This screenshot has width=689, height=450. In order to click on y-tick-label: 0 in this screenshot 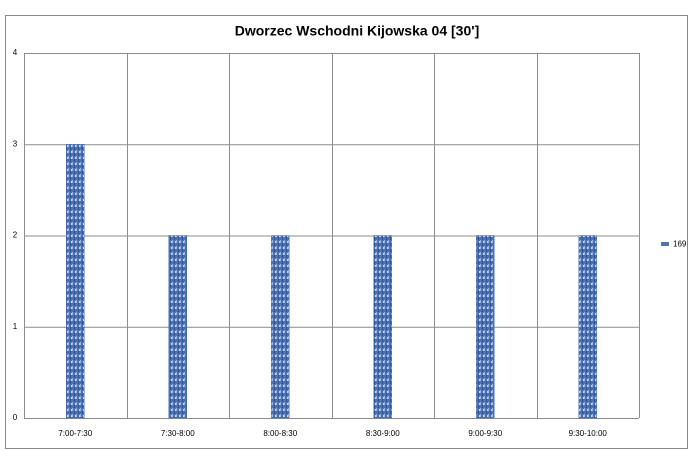, I will do `click(15, 417)`.